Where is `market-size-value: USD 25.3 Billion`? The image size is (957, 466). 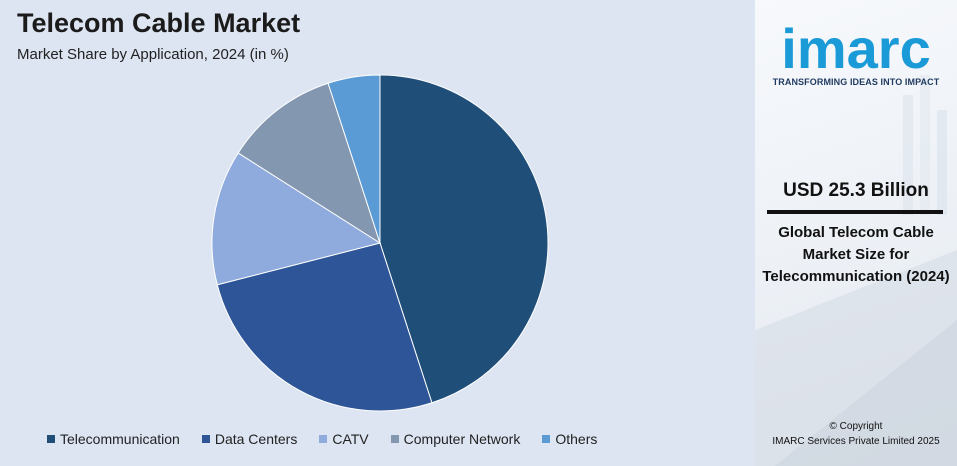
market-size-value: USD 25.3 Billion is located at coordinates (856, 190).